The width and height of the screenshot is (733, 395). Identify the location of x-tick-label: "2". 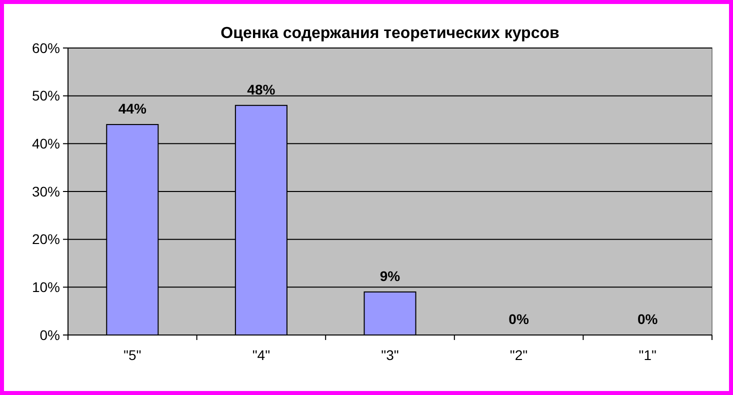
(519, 355).